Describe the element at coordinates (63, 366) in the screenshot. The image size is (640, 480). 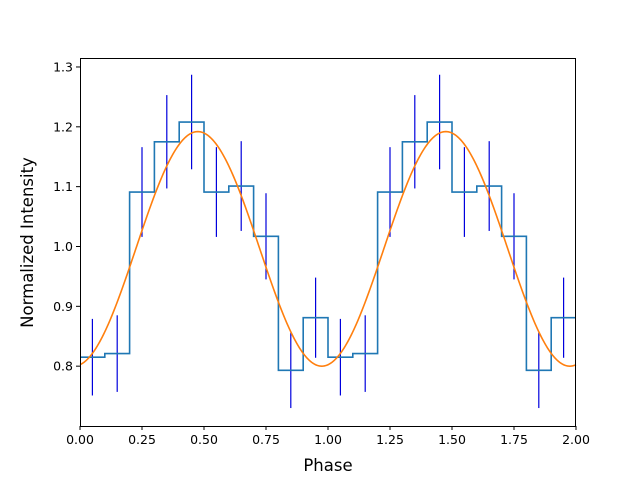
I see `y-tick-label: 0.8` at that location.